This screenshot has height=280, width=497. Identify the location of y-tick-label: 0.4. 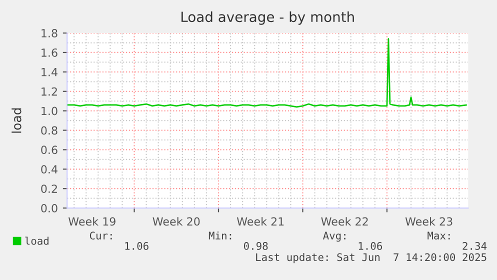
(49, 169).